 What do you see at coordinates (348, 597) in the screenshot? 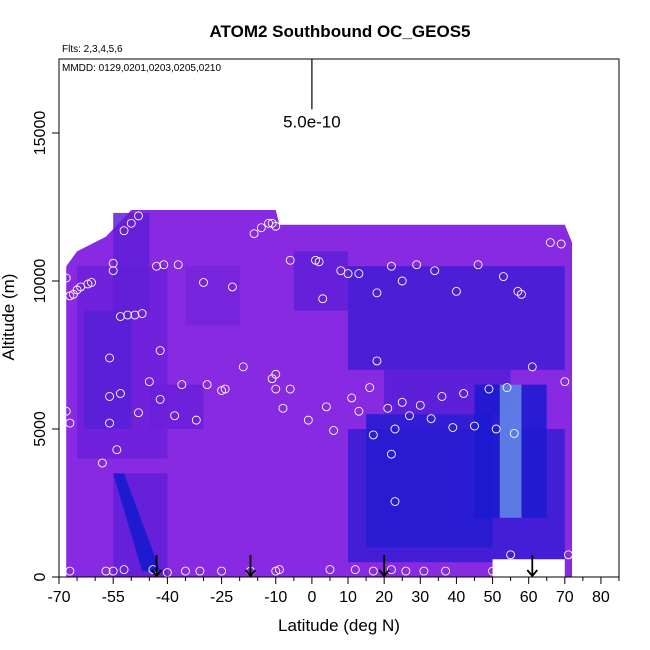
I see `x-tick-label: 10` at bounding box center [348, 597].